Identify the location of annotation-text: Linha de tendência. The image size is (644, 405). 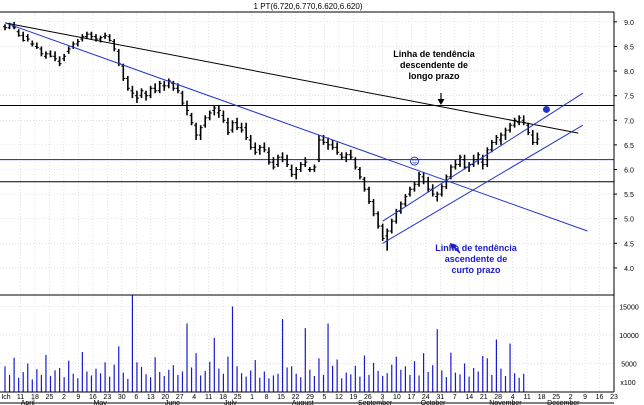
(476, 248).